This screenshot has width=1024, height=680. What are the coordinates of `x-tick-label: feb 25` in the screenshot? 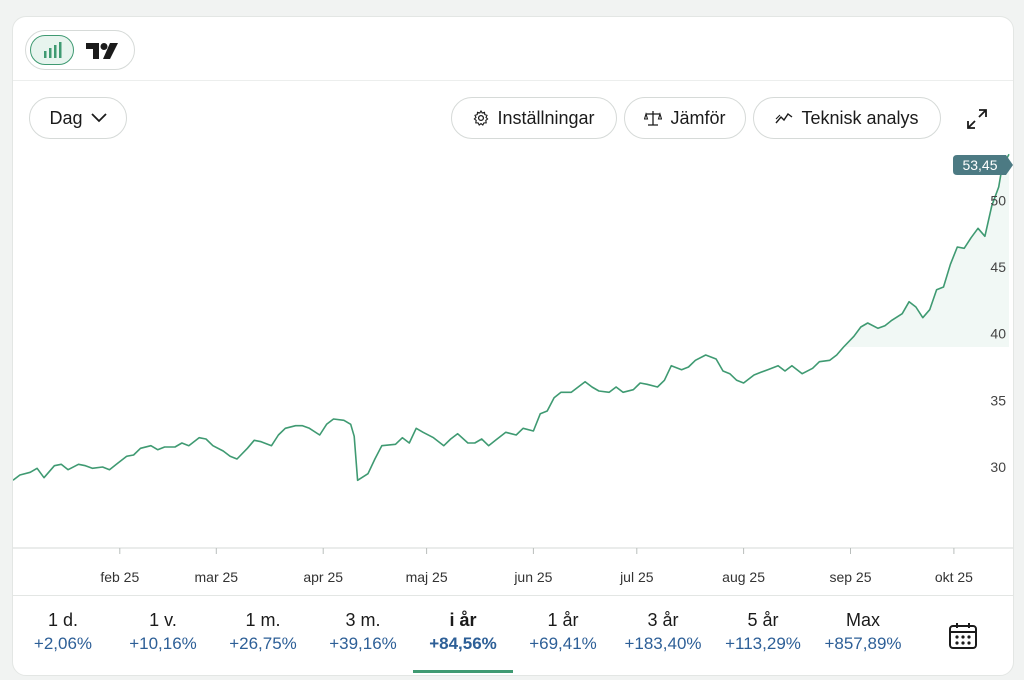 It's located at (119, 577).